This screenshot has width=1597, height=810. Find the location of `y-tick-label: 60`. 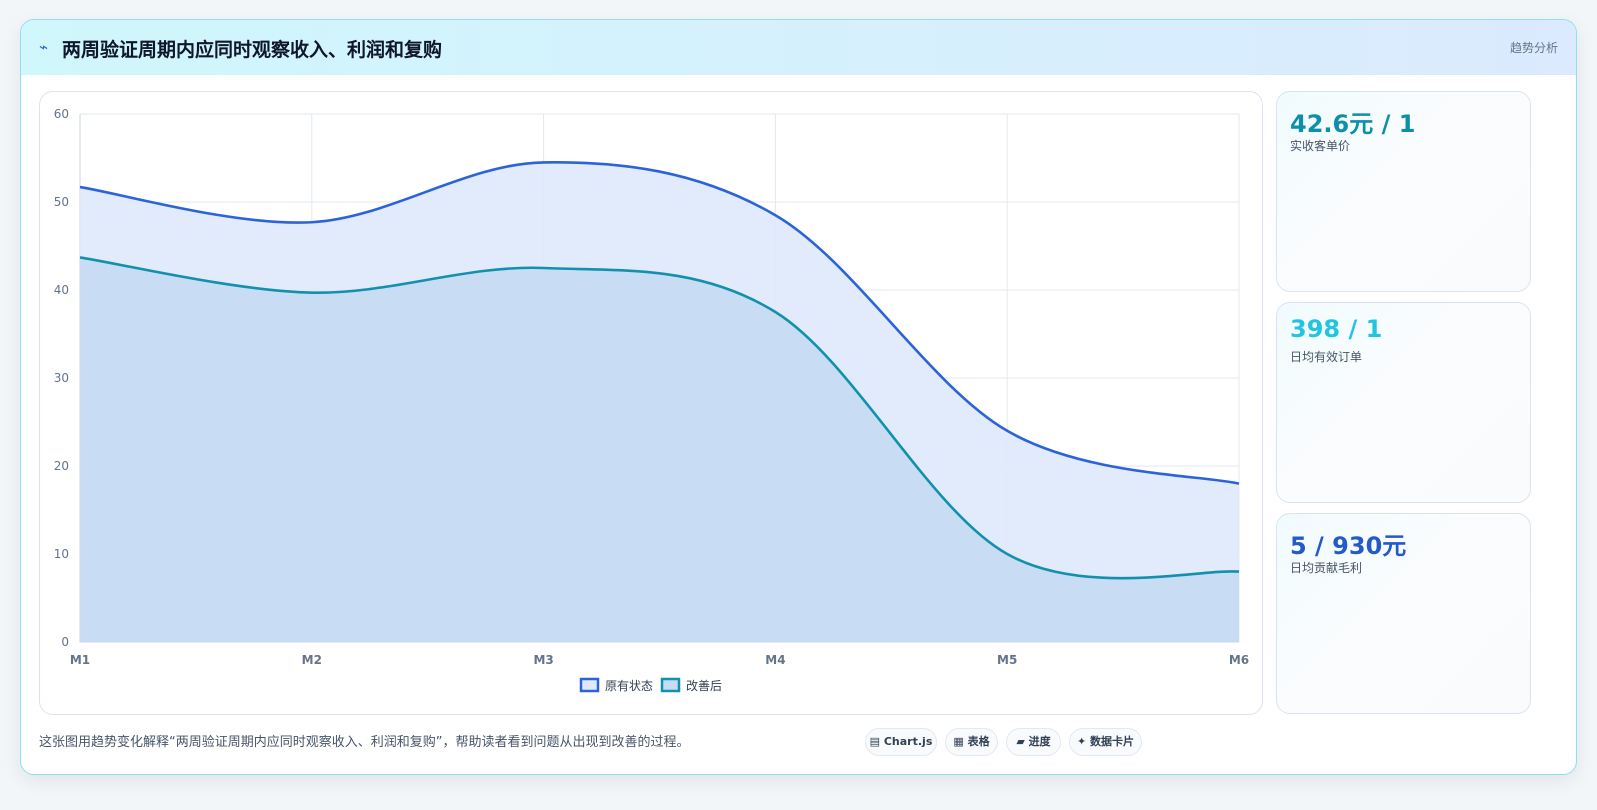

y-tick-label: 60 is located at coordinates (61, 114).